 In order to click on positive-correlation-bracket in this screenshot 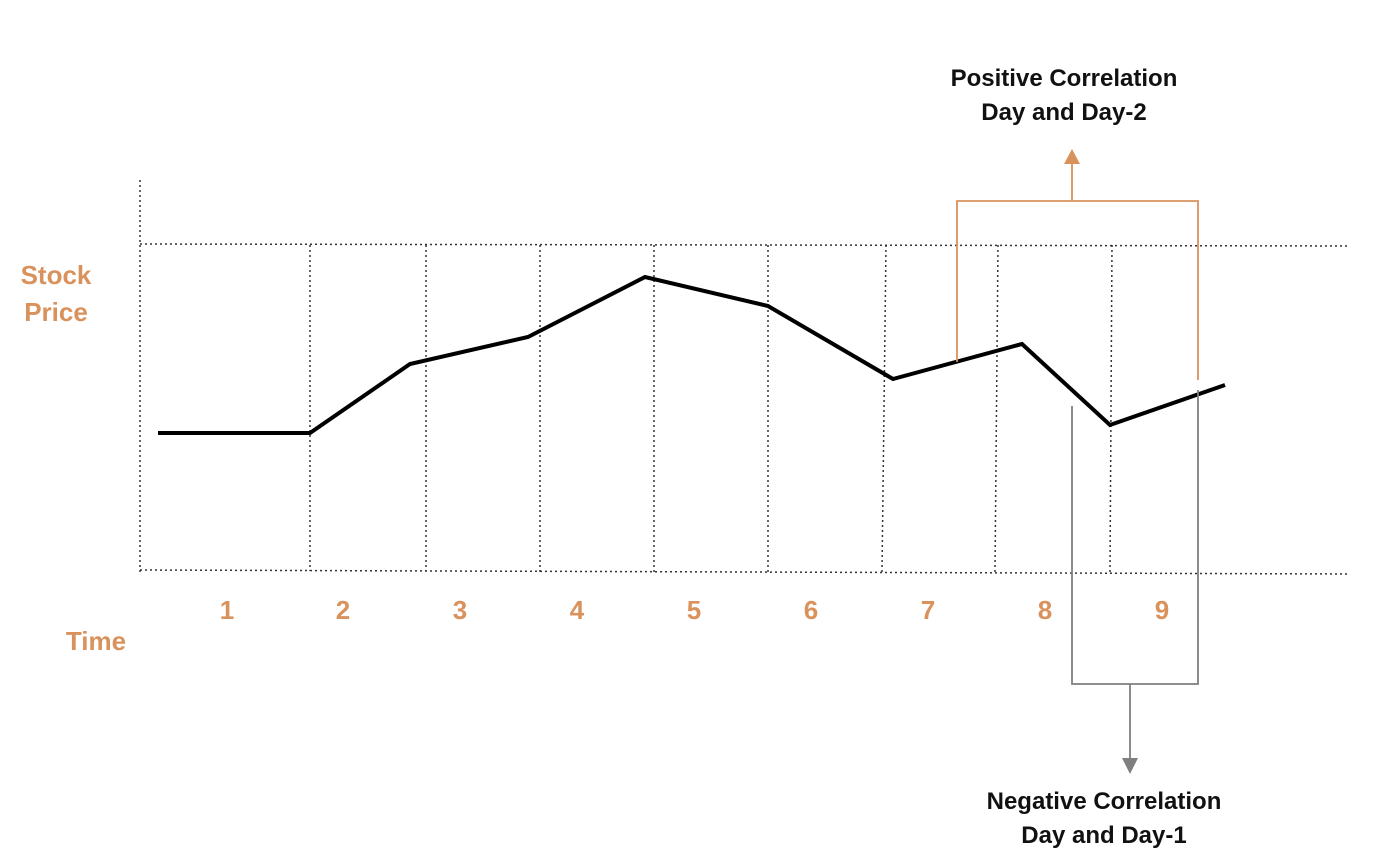, I will do `click(1077, 272)`.